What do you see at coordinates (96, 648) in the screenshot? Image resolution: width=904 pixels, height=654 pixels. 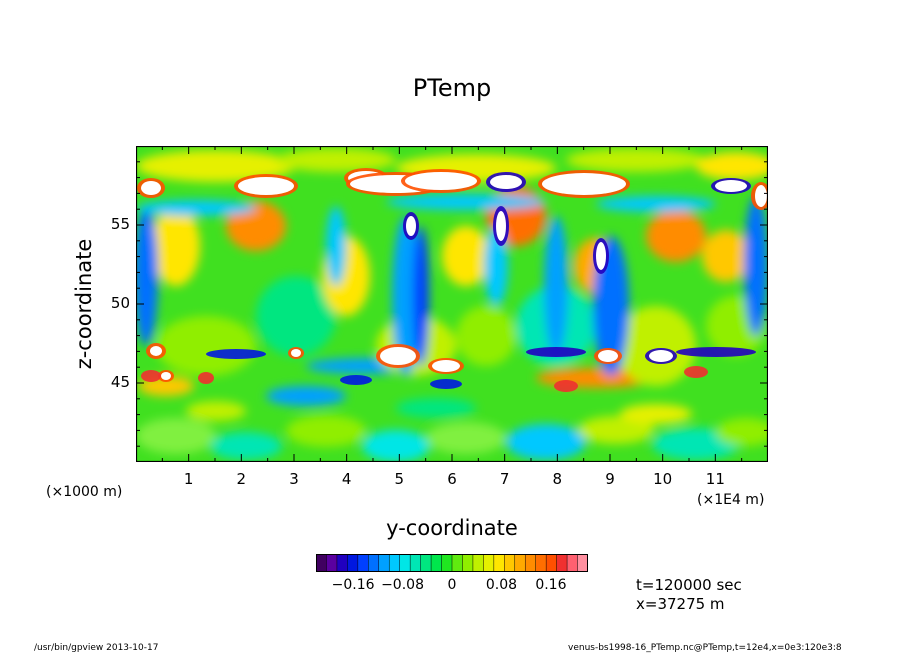 I see `footer-command: /usr/bin/gpview 2013-10-17` at bounding box center [96, 648].